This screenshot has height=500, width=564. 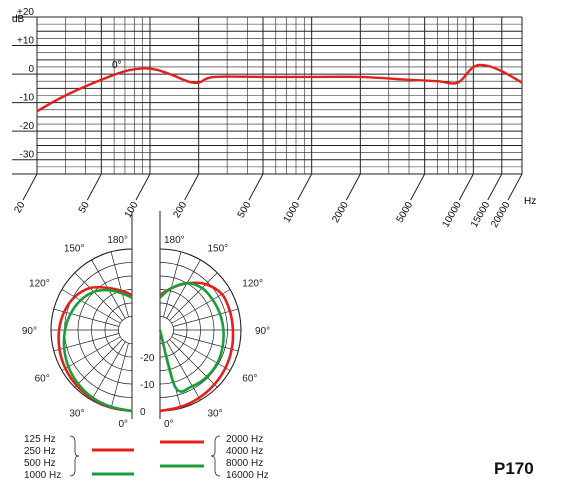 I want to click on x-tick-label: 20000, so click(x=501, y=215).